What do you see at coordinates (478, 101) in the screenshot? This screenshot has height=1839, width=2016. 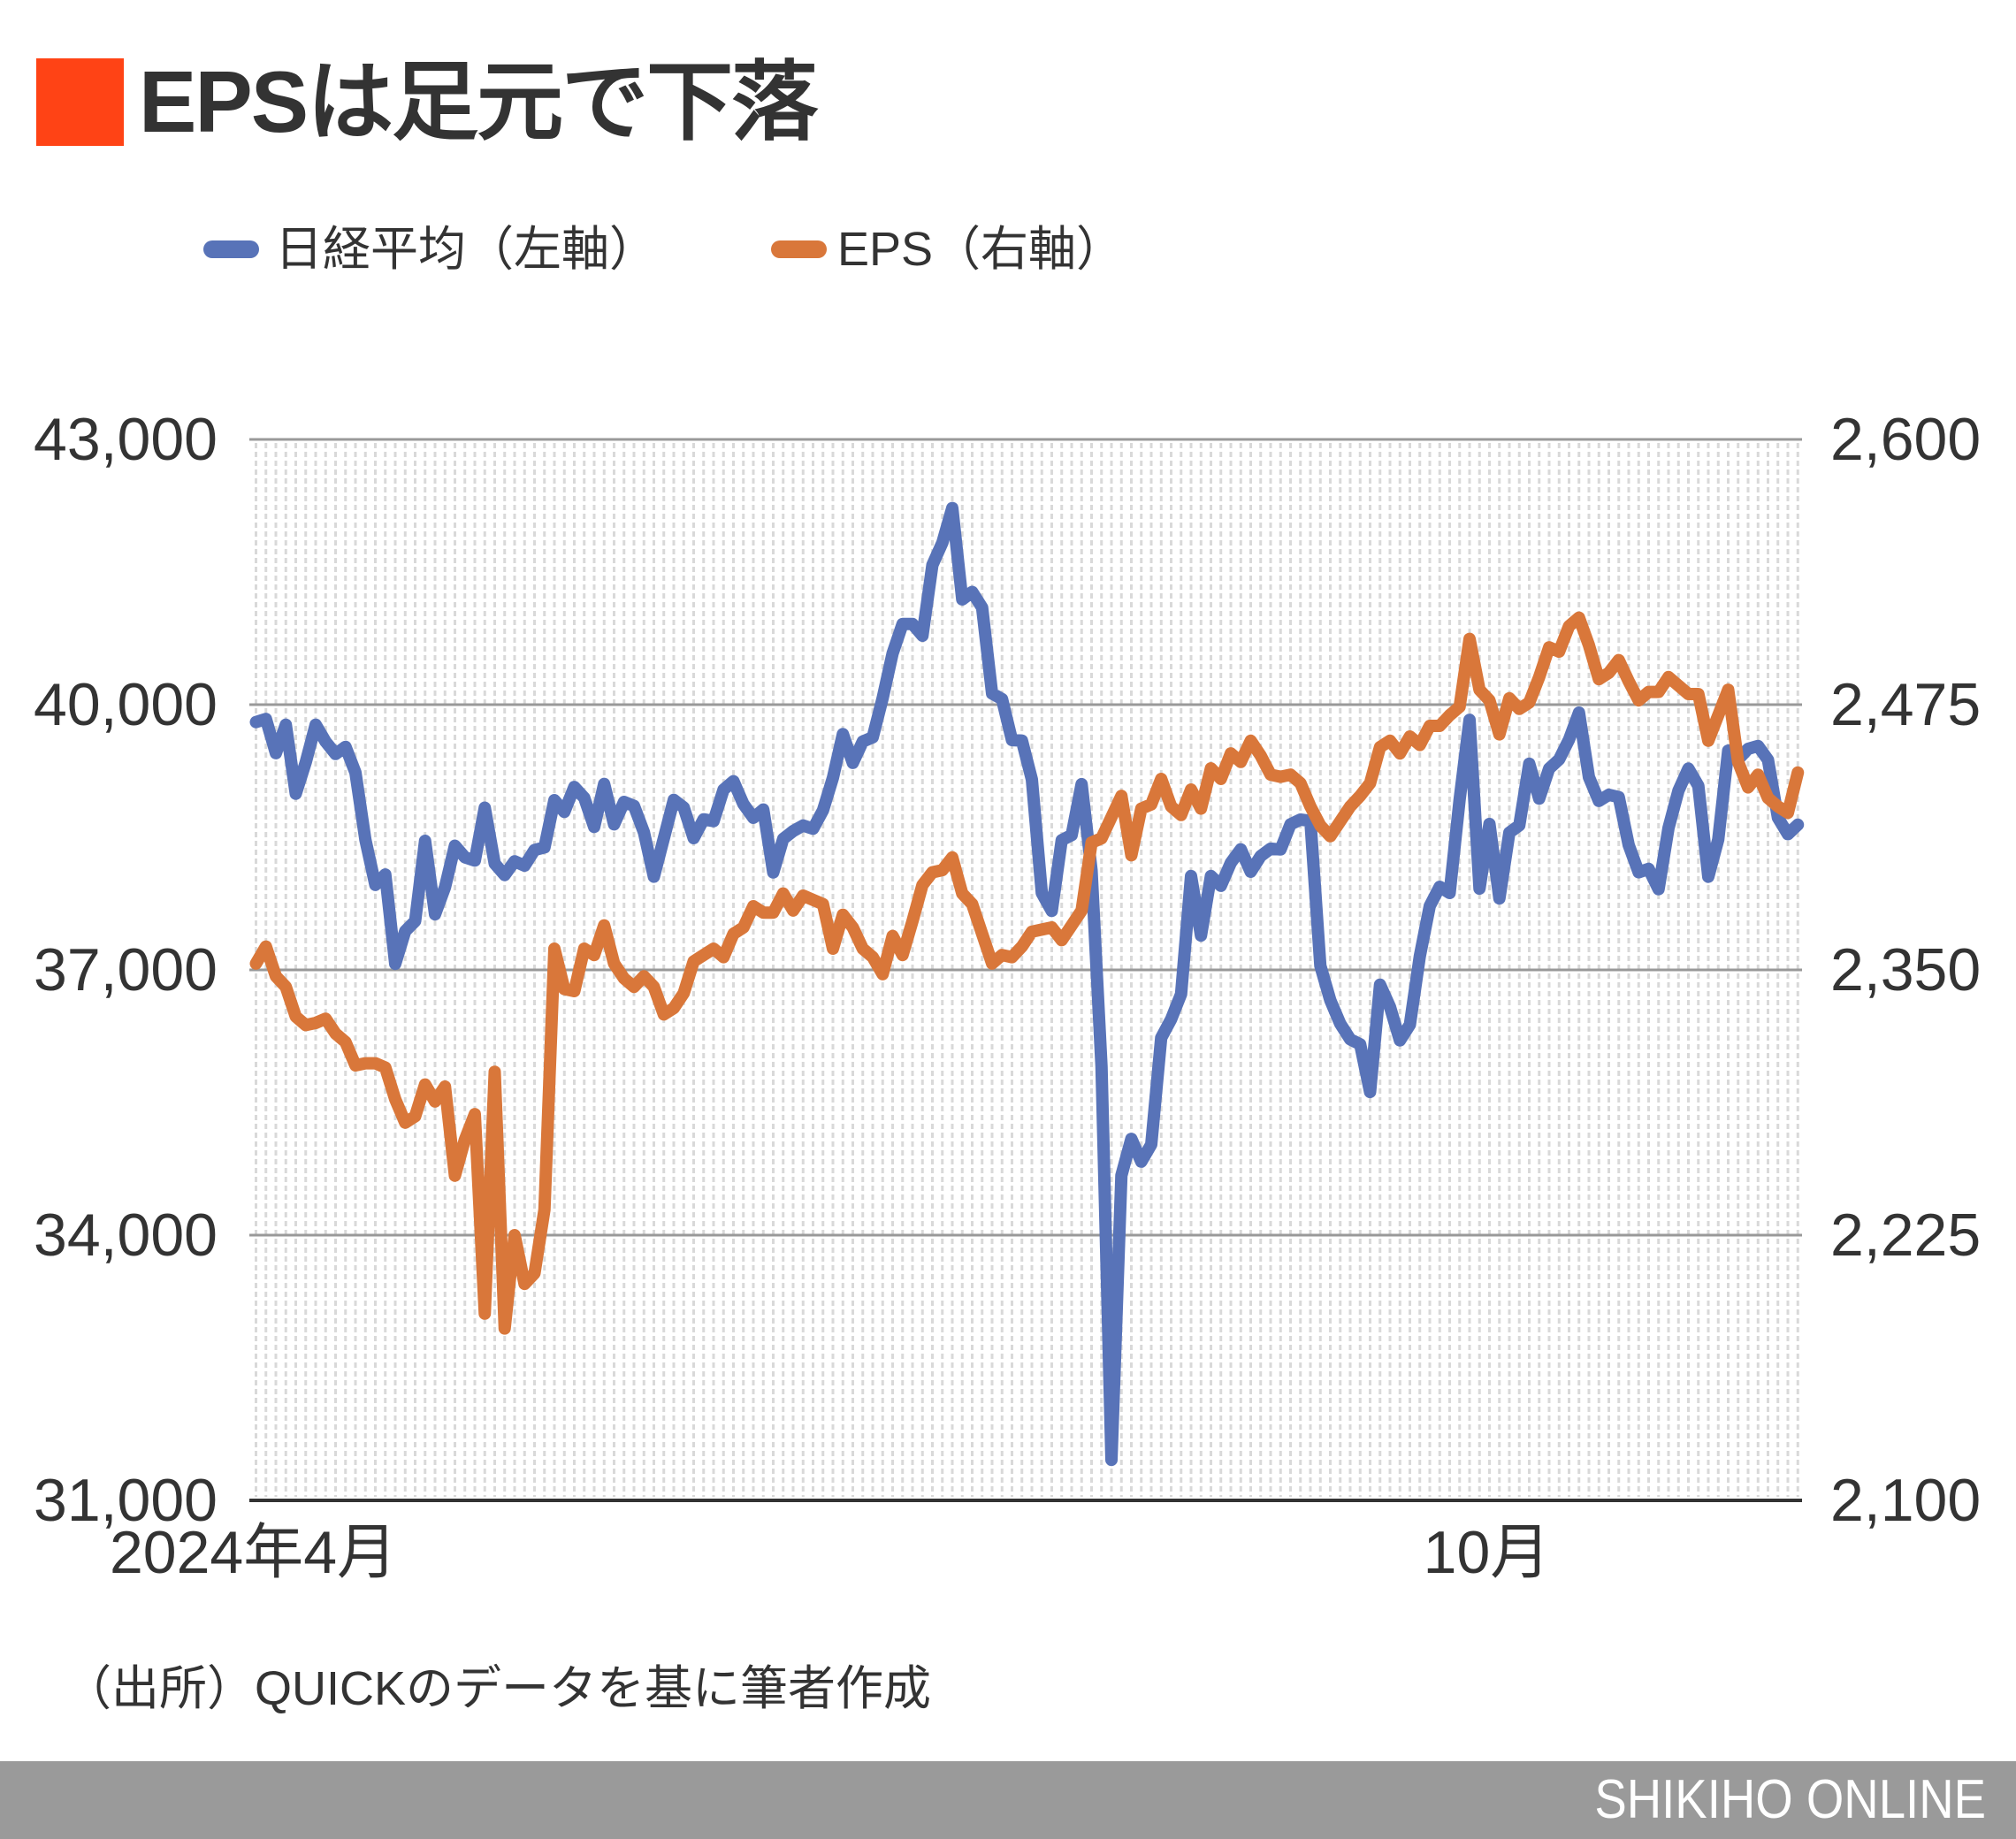 I see `chart-title: EPSは足元で下落` at bounding box center [478, 101].